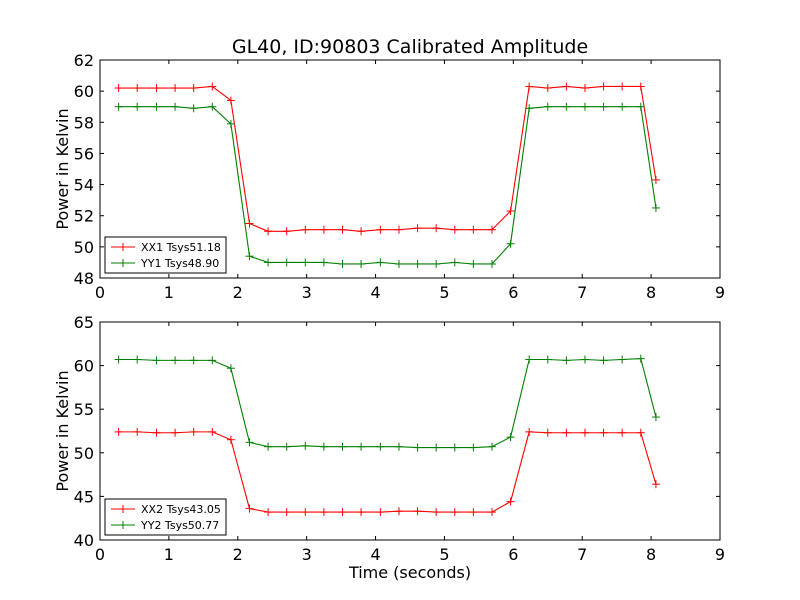 The width and height of the screenshot is (800, 600). Describe the element at coordinates (84, 278) in the screenshot. I see `y-tick-label: 48` at that location.